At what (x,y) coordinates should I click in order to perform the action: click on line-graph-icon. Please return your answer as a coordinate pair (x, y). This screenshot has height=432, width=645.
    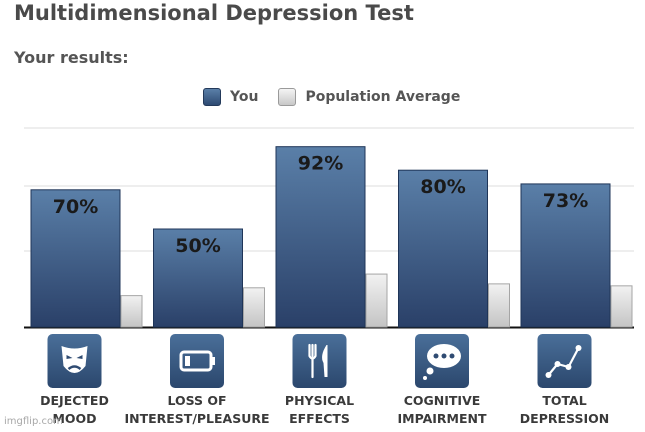
    Looking at the image, I should click on (564, 361).